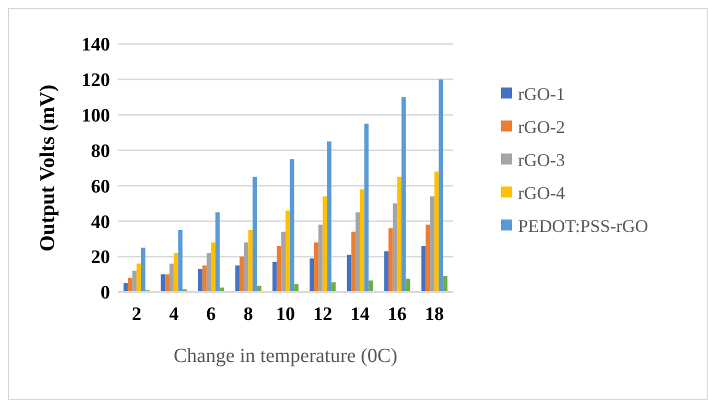  Describe the element at coordinates (100, 222) in the screenshot. I see `y-tick-label: 40` at that location.